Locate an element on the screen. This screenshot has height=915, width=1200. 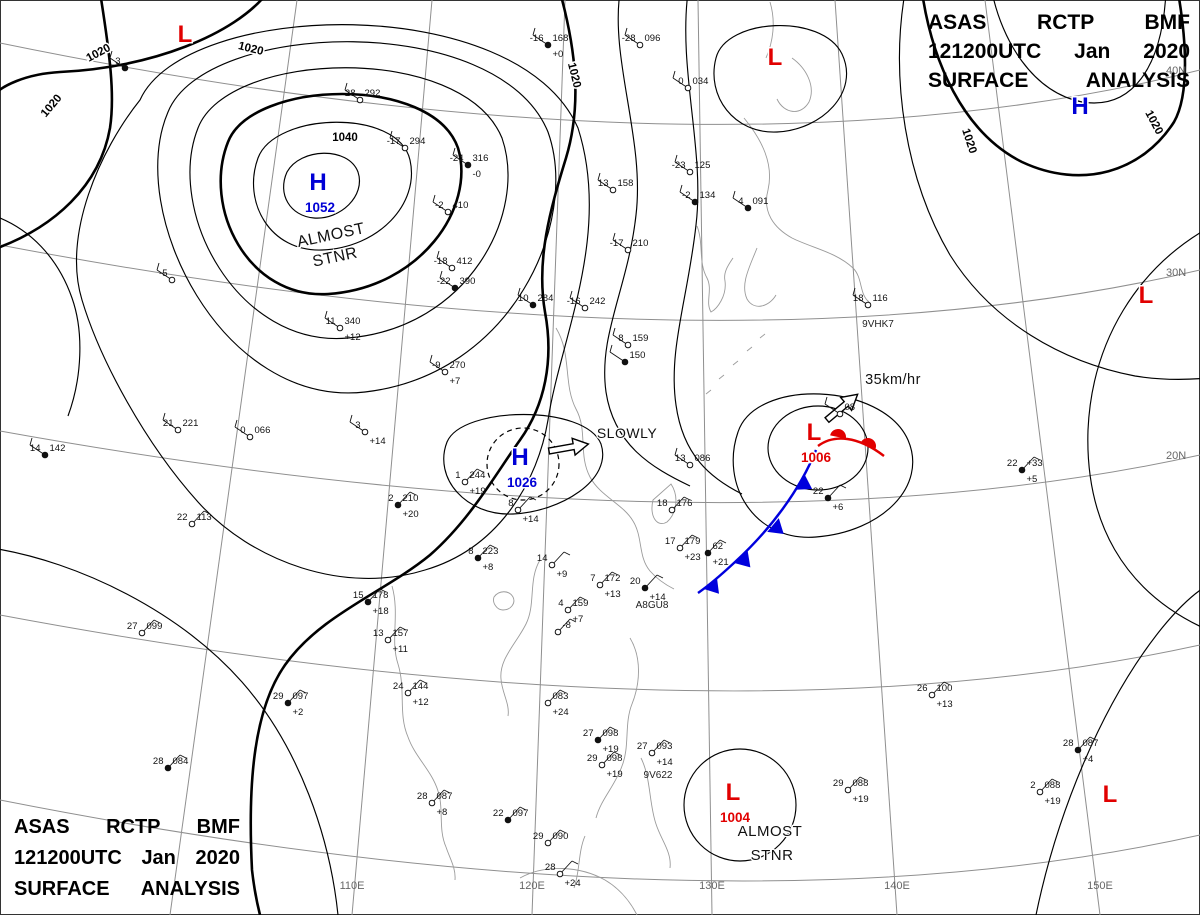
coastline-philippines is located at coordinates (622, 763).